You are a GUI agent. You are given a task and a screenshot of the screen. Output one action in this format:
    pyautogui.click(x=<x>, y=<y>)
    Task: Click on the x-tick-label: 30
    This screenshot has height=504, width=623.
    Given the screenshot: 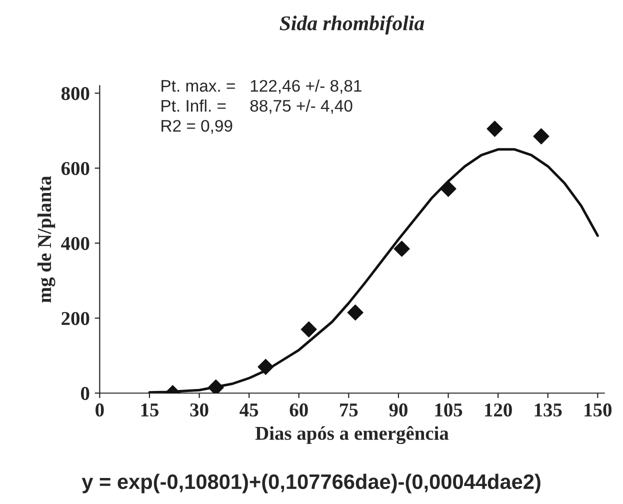 What is the action you would take?
    pyautogui.click(x=199, y=410)
    